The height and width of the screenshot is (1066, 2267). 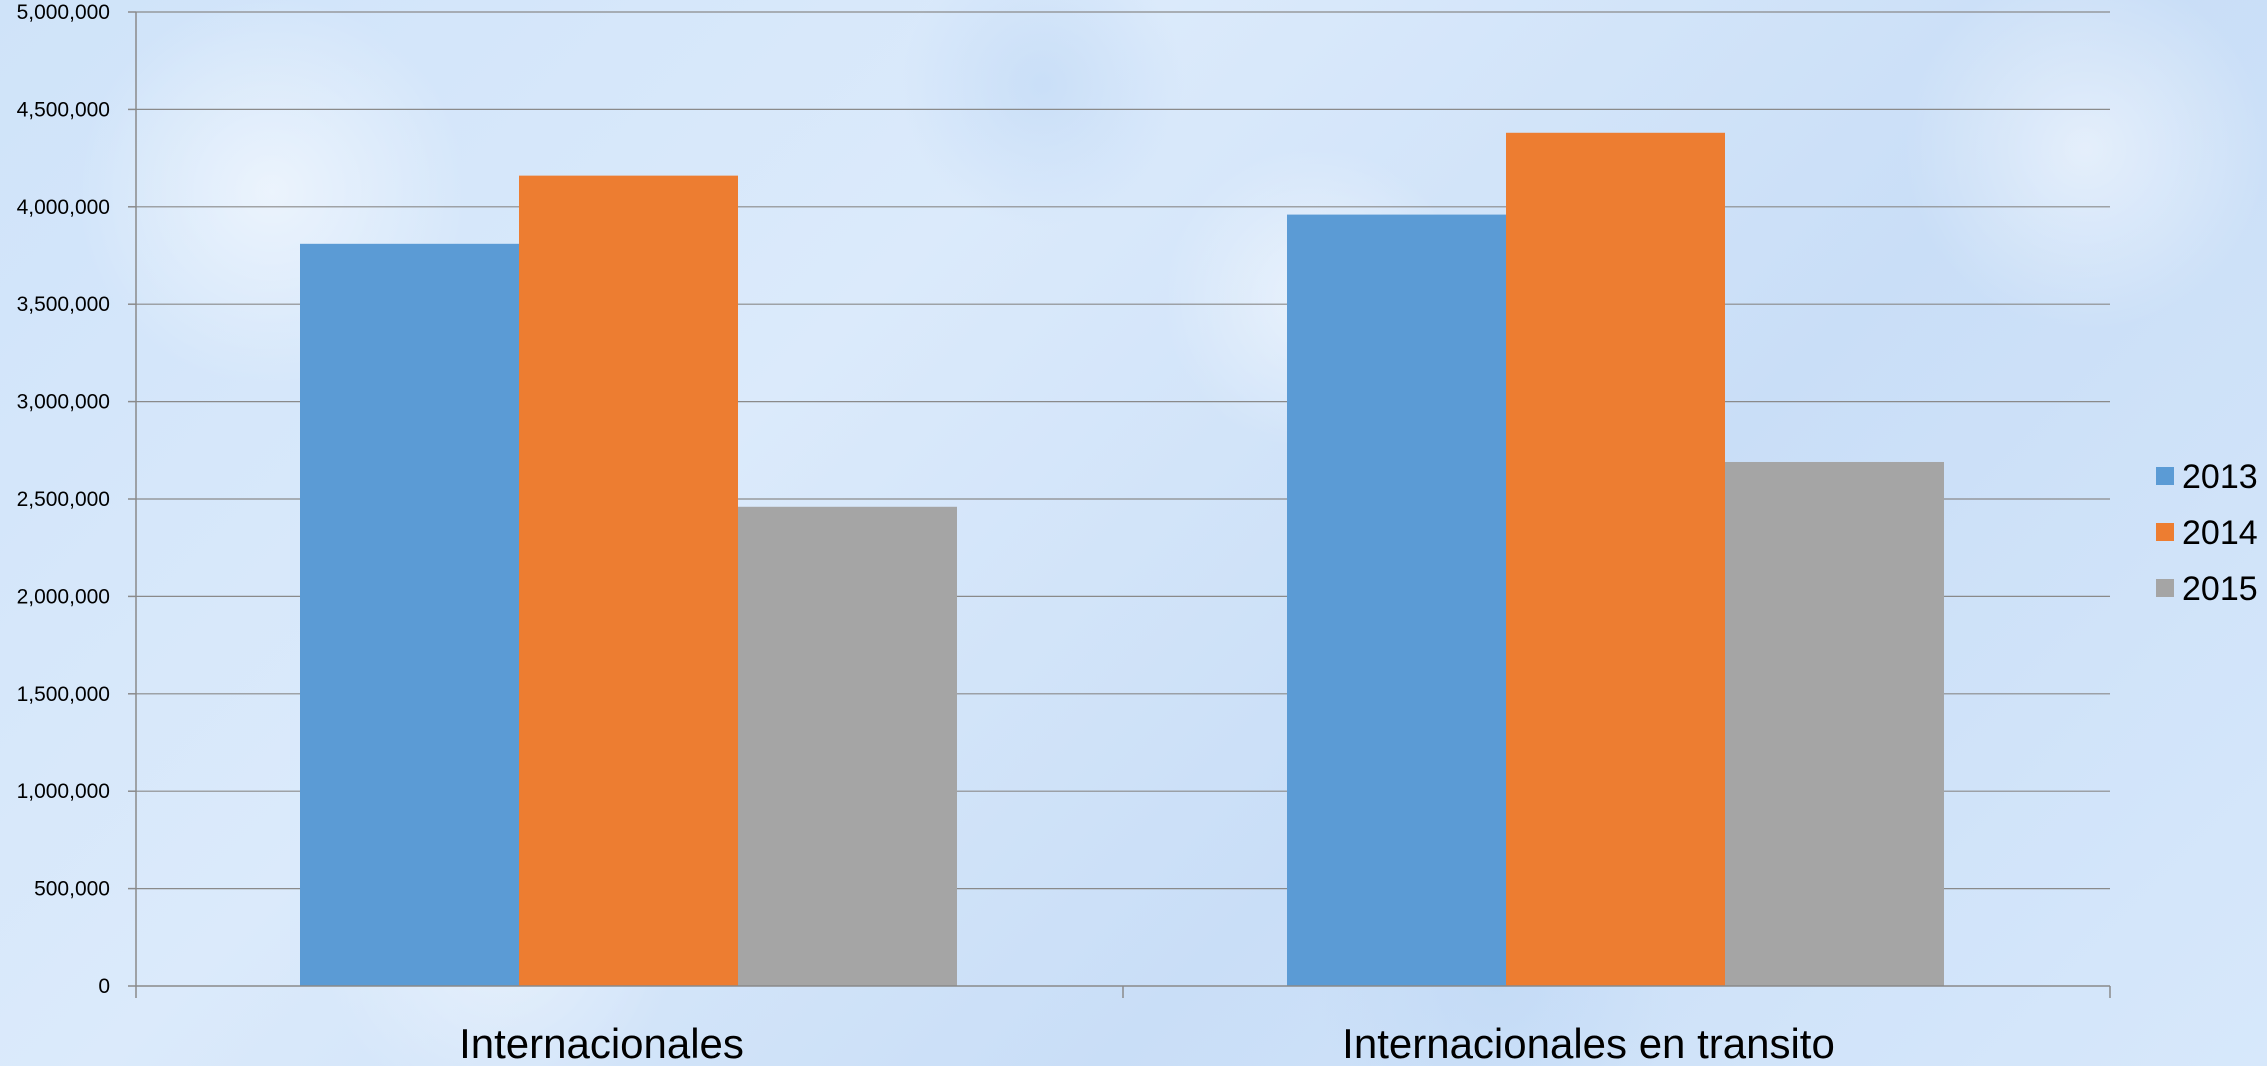 What do you see at coordinates (2165, 476) in the screenshot?
I see `legend-swatch-2013` at bounding box center [2165, 476].